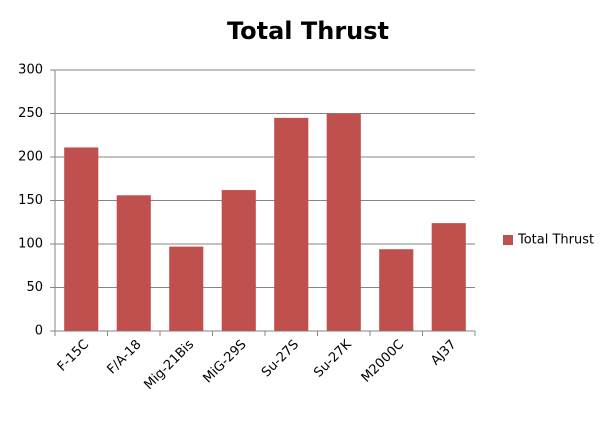 The height and width of the screenshot is (431, 614). I want to click on chart-title: Total Thrust, so click(308, 31).